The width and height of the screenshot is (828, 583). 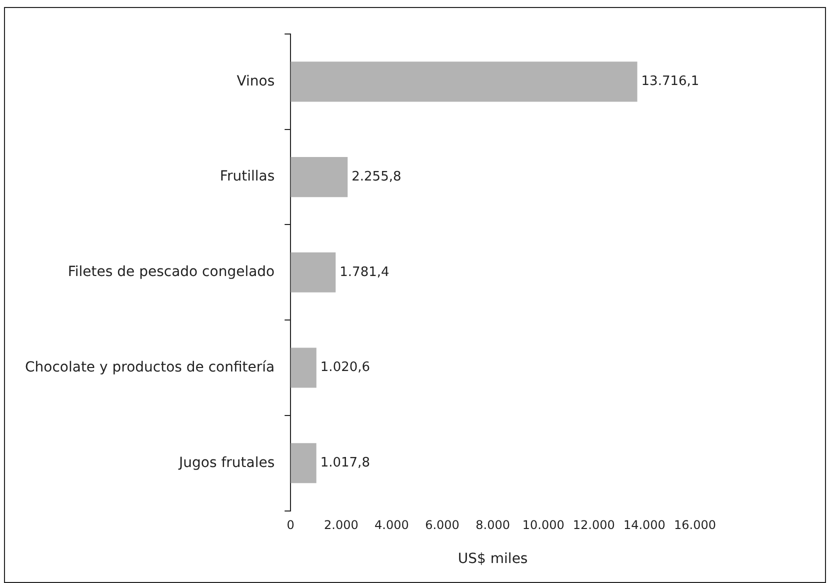 I want to click on y-tick-label: Chocolate y productos de confitería, so click(x=149, y=367).